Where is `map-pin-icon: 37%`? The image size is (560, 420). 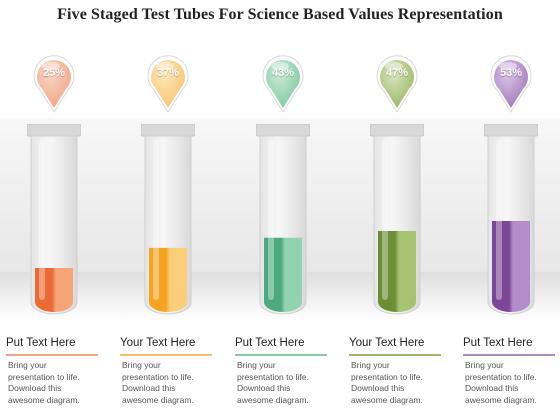
map-pin-icon: 37% is located at coordinates (168, 83).